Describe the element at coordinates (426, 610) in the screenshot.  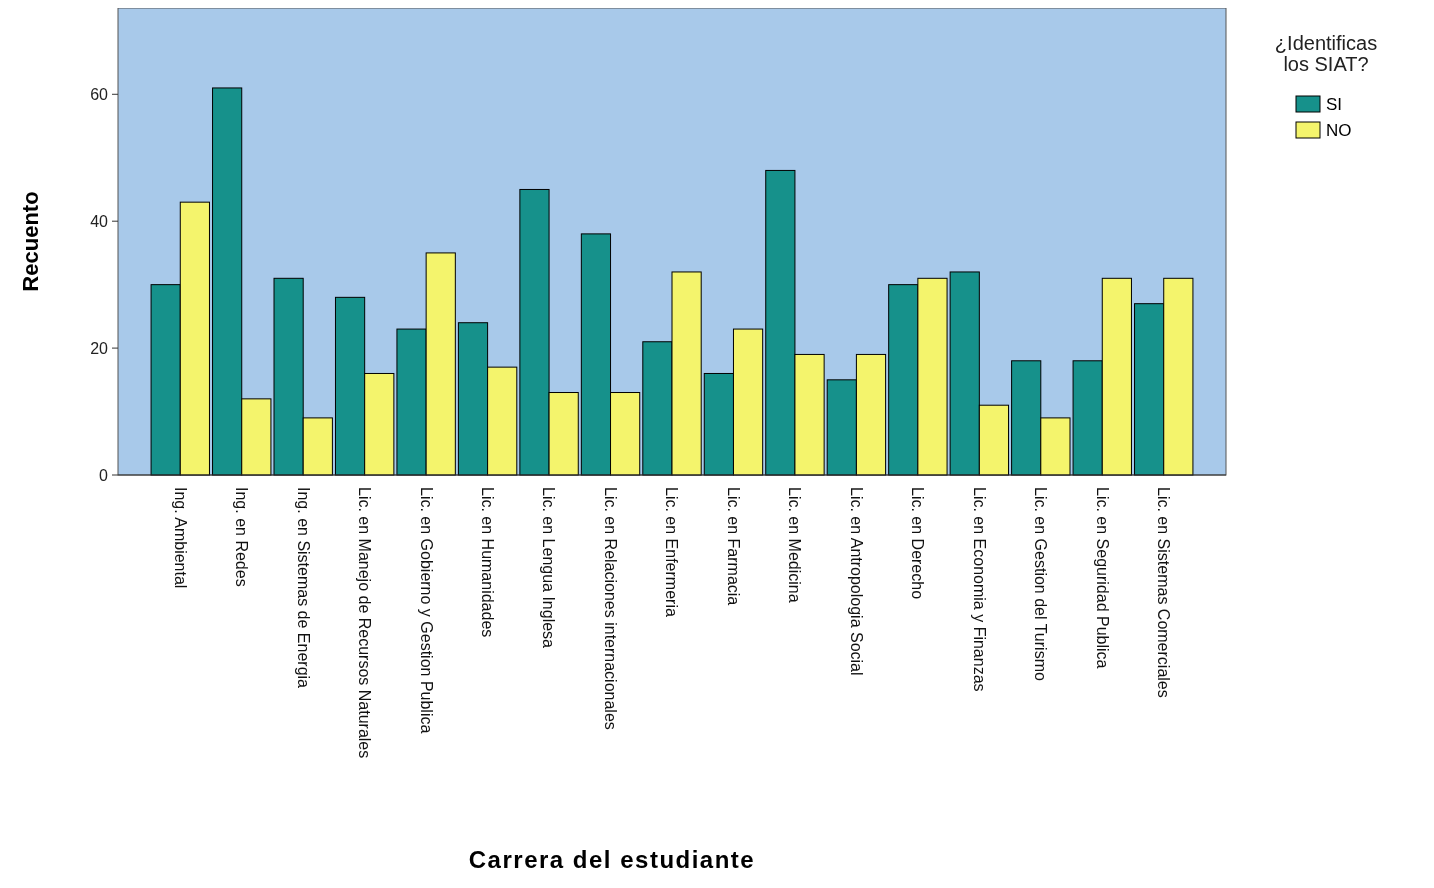
I see `x-tick-label: Lic. en Gobierno y Gestion Publica` at that location.